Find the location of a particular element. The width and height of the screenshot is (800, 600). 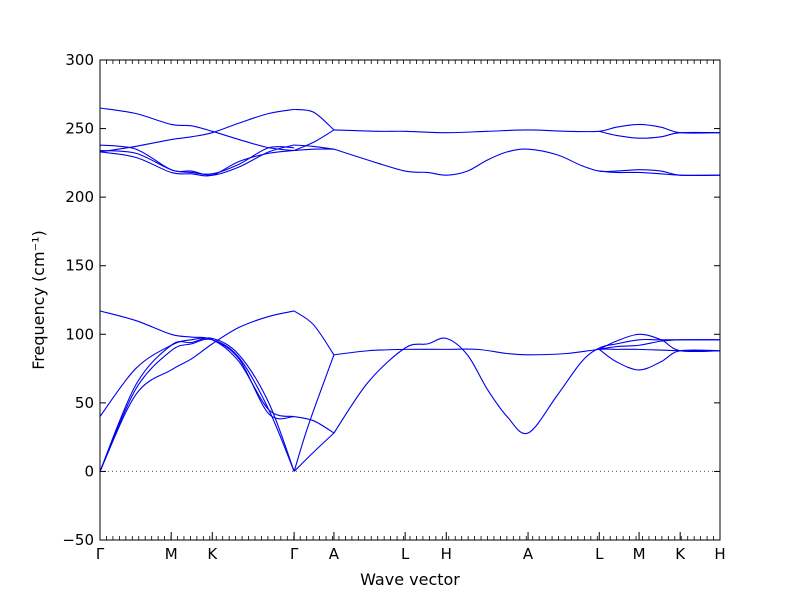

y-tick-label: 200 is located at coordinates (79, 197).